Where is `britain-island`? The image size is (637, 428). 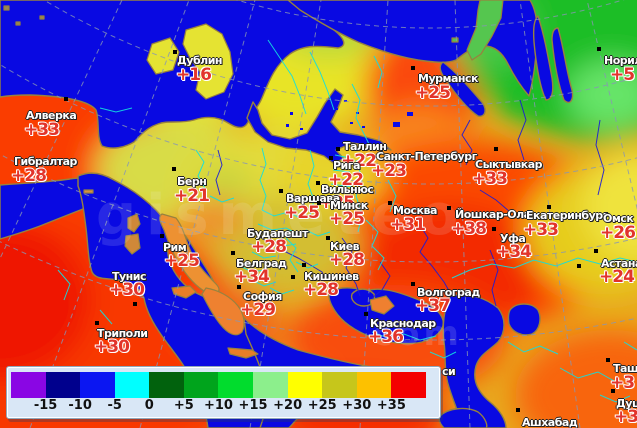 britain-island is located at coordinates (208, 61).